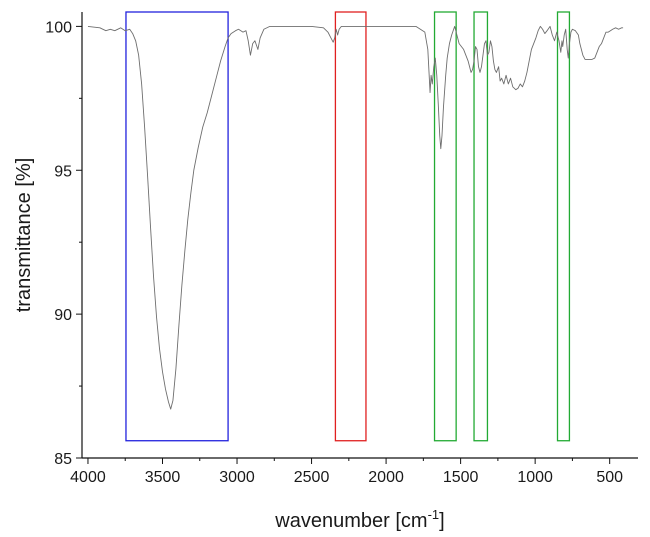 The height and width of the screenshot is (537, 650). Describe the element at coordinates (163, 477) in the screenshot. I see `x-tick-label-3500: 3500` at that location.